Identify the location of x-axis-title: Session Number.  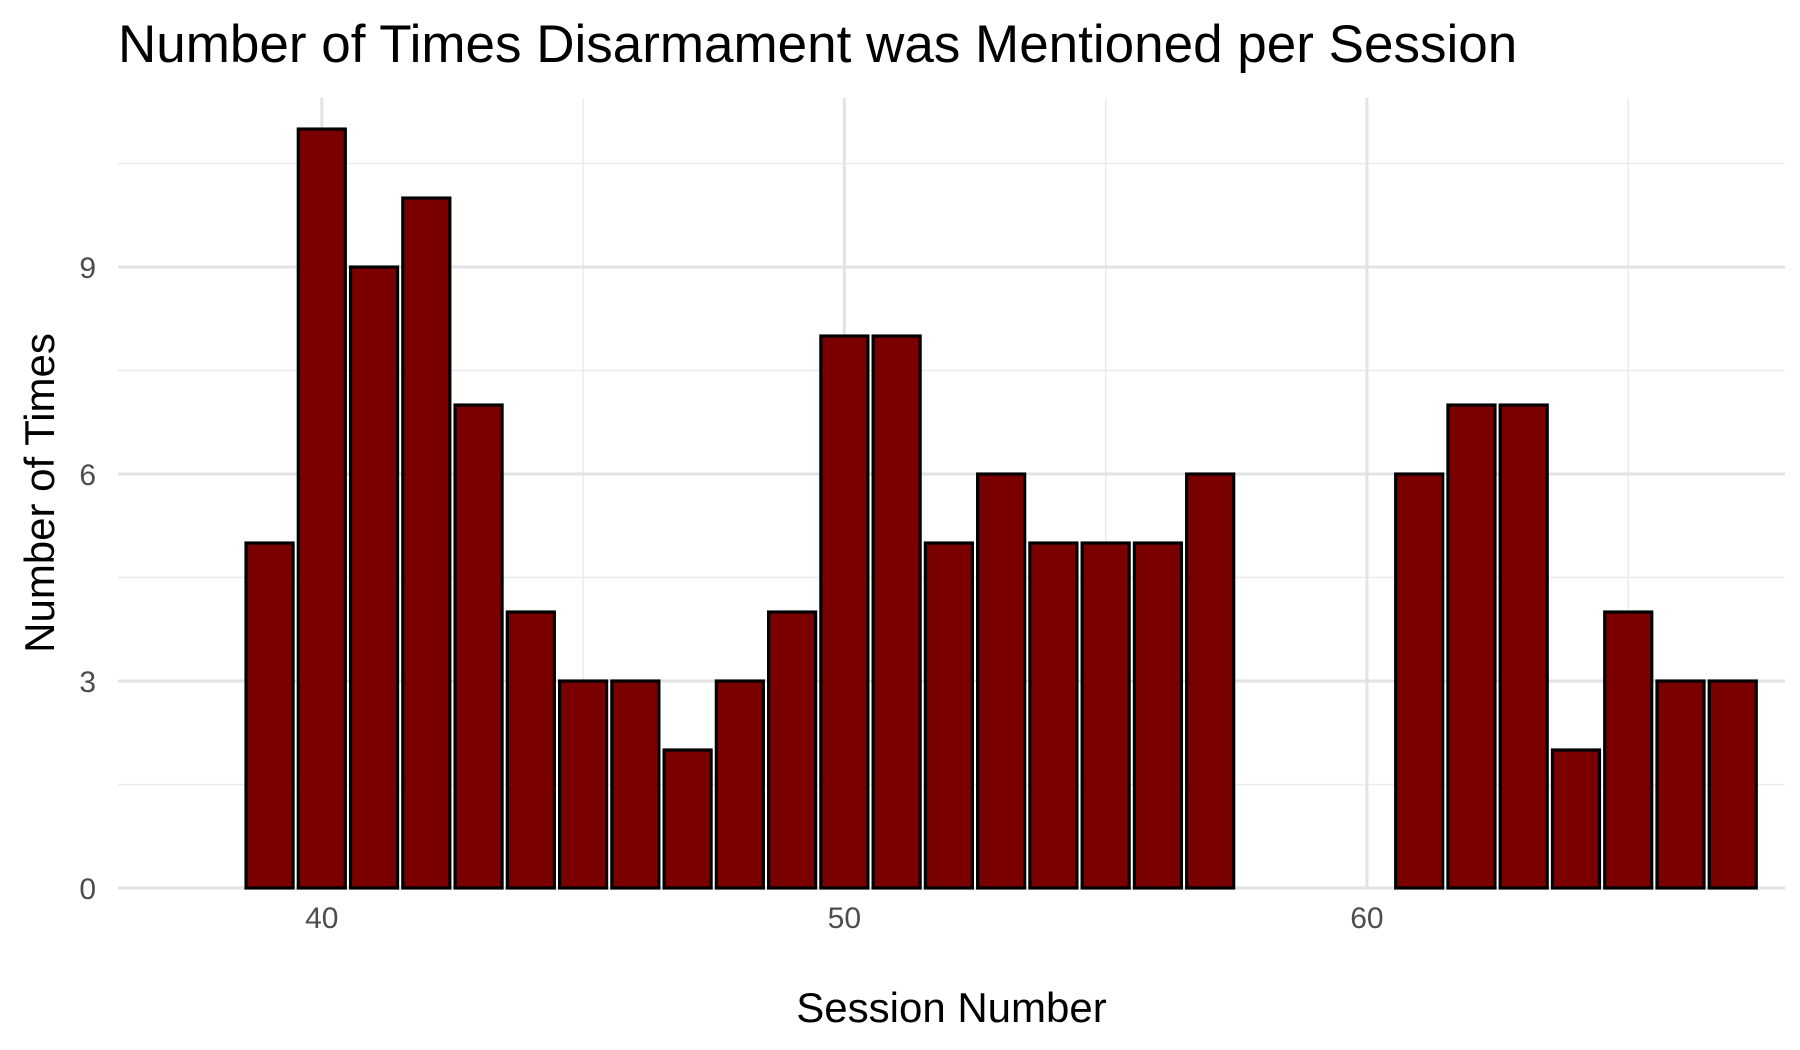
(951, 1007).